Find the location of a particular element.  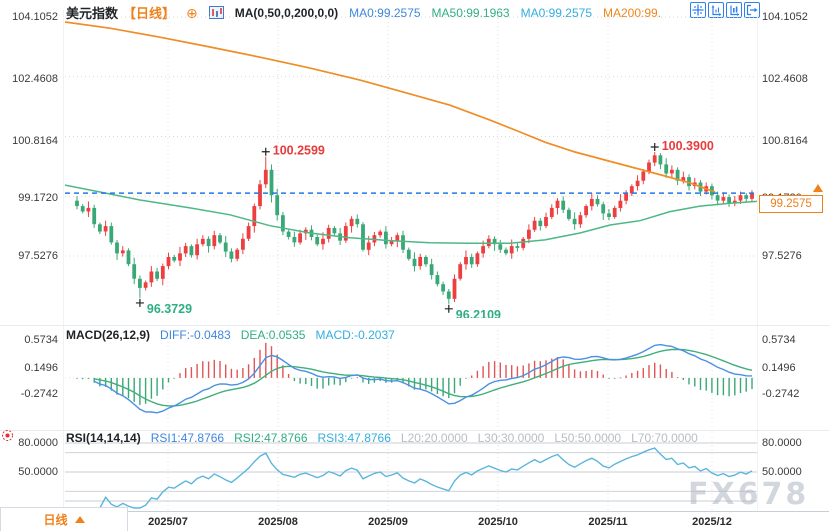

macd-value: MACD:-0.2037 is located at coordinates (355, 335).